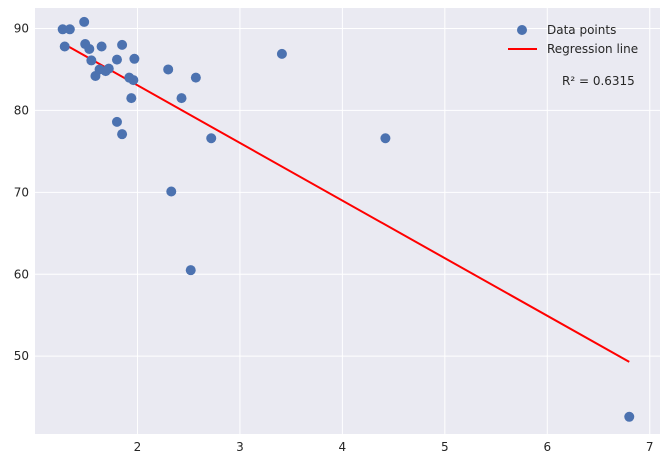 Image resolution: width=665 pixels, height=467 pixels. Describe the element at coordinates (547, 447) in the screenshot. I see `x-tick-label: 6` at that location.